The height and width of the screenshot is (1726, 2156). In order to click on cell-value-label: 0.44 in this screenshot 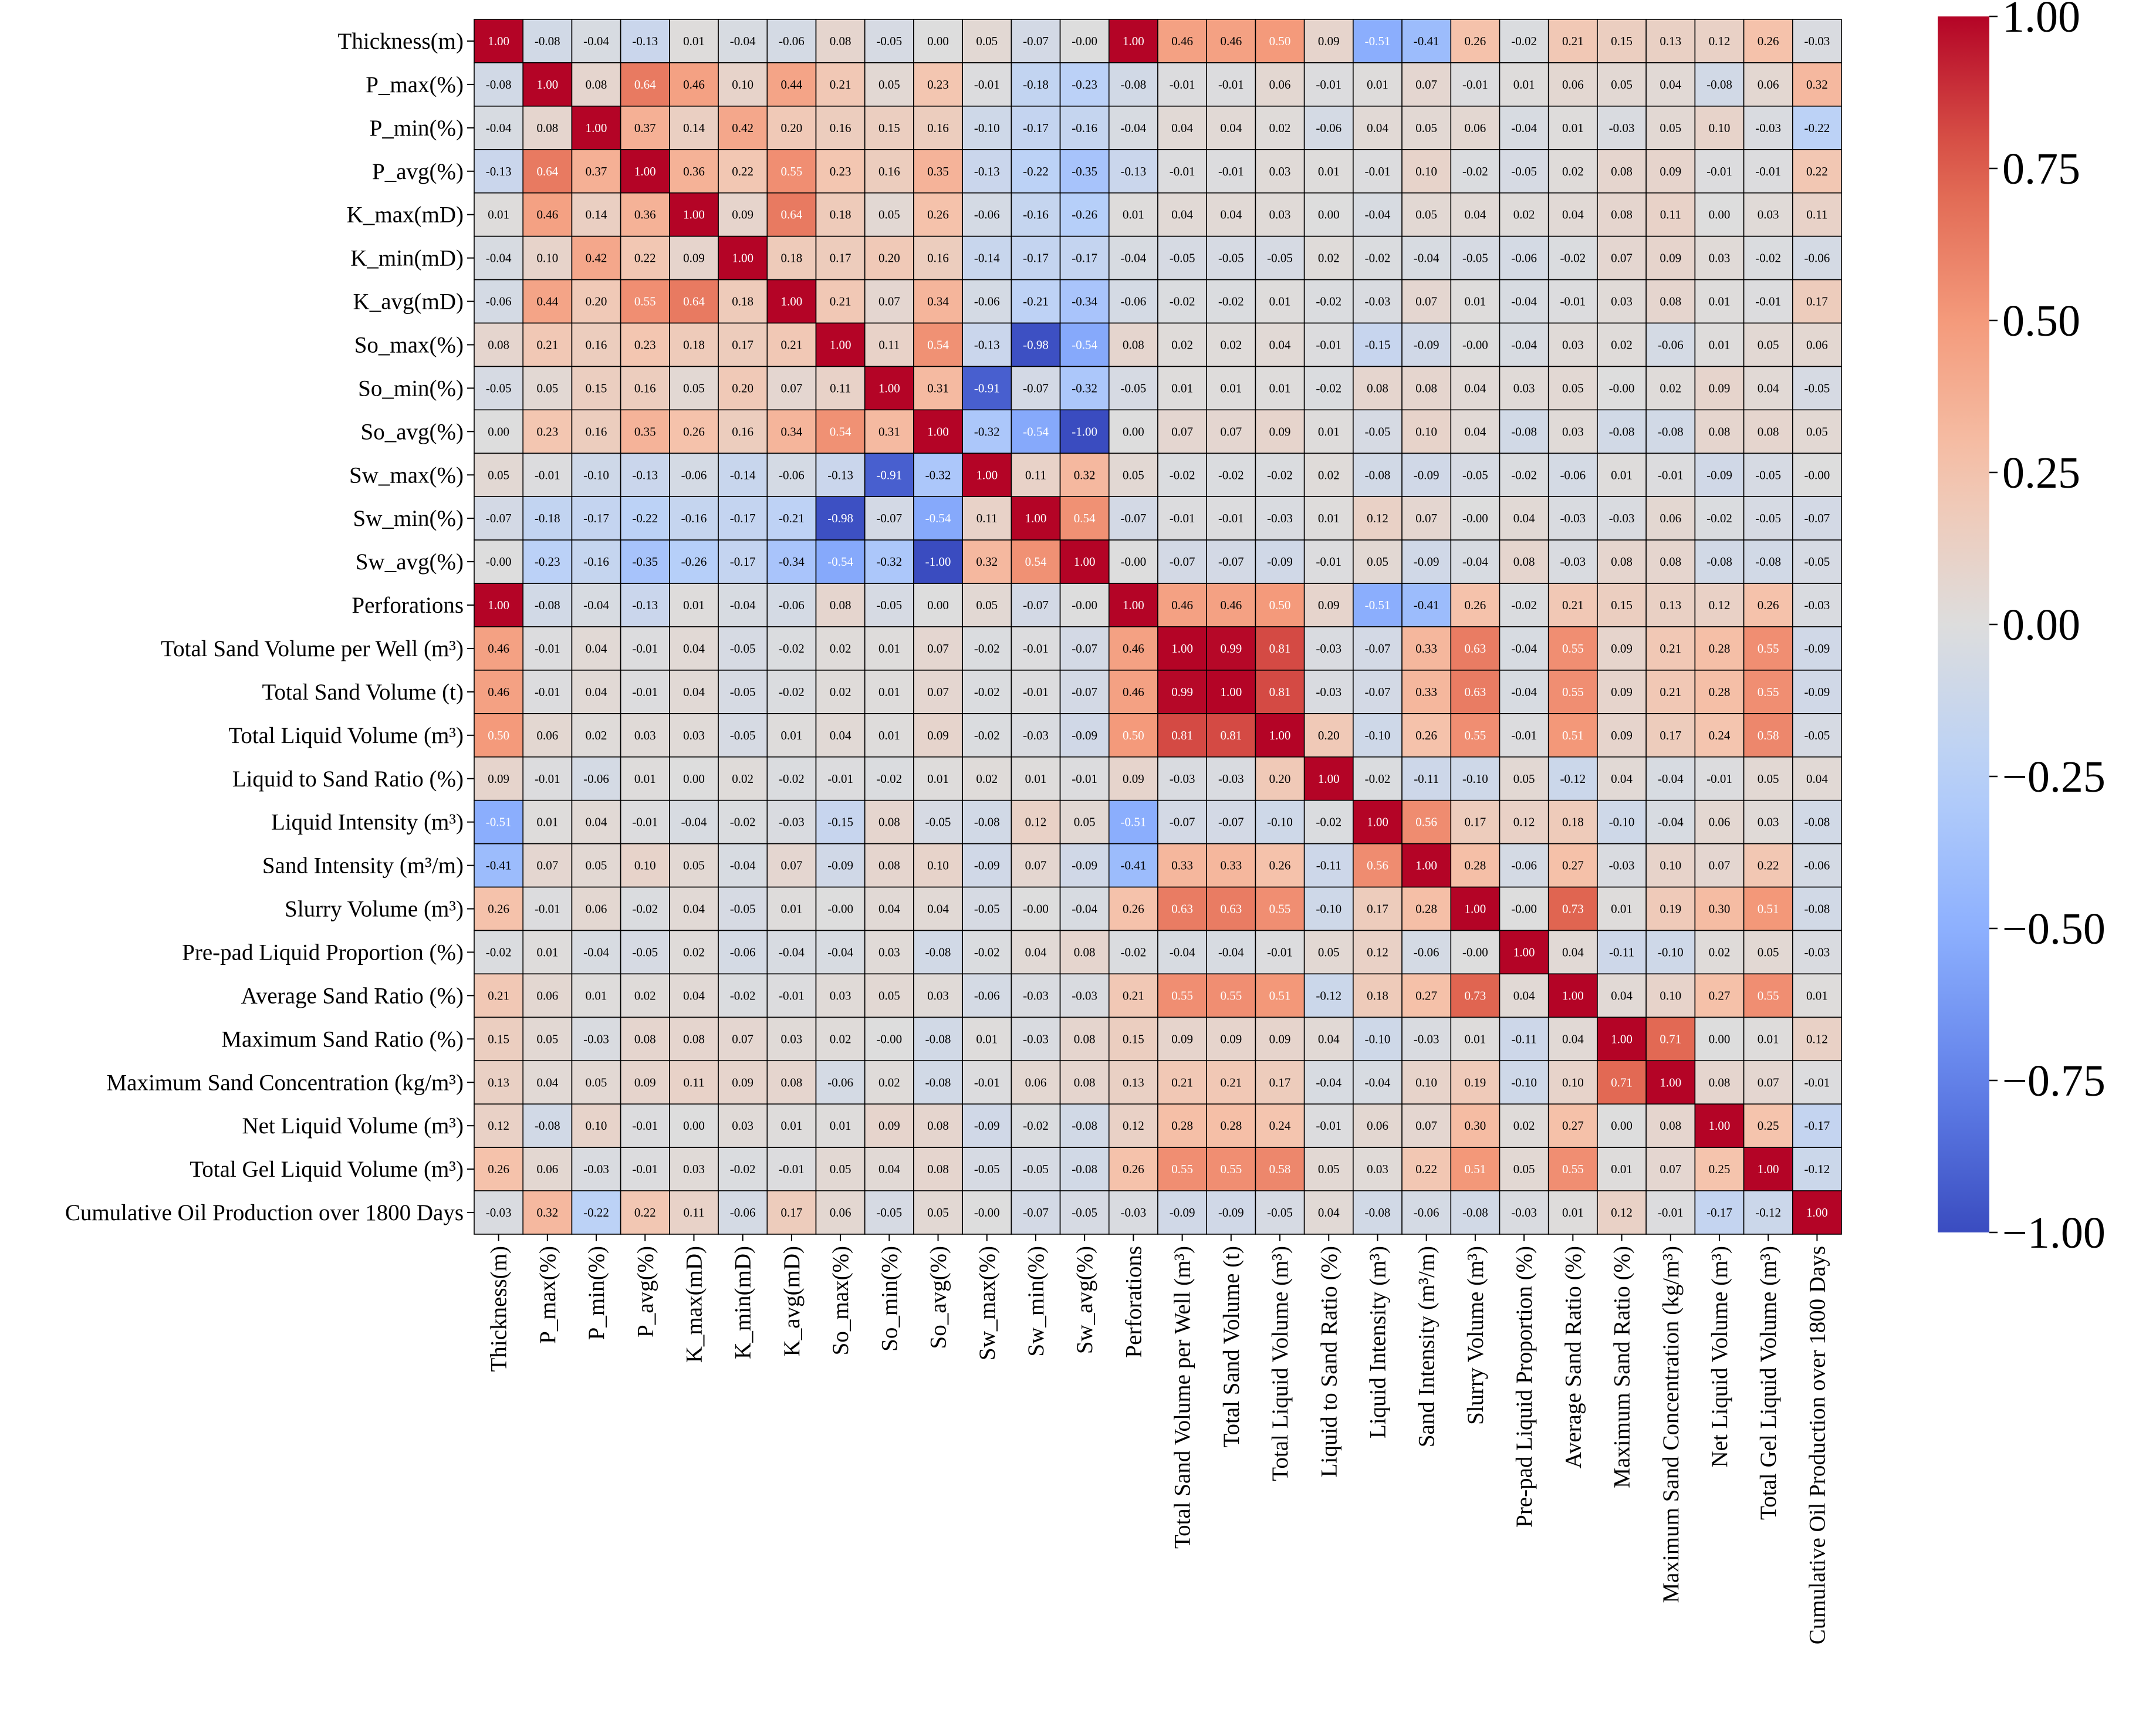, I will do `click(792, 84)`.